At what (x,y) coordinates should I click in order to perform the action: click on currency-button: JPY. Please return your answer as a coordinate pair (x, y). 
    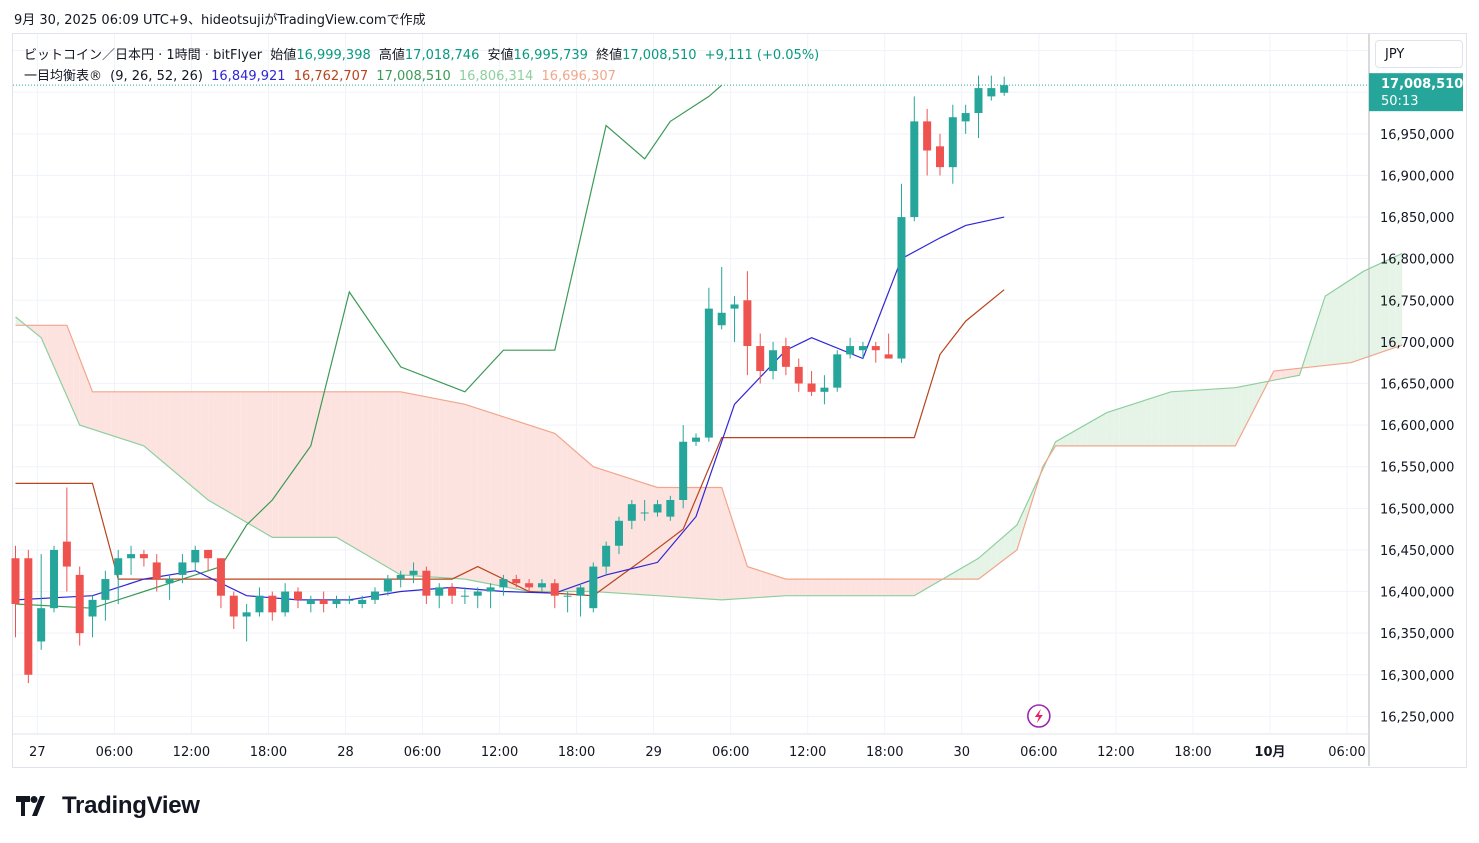
    Looking at the image, I should click on (1419, 54).